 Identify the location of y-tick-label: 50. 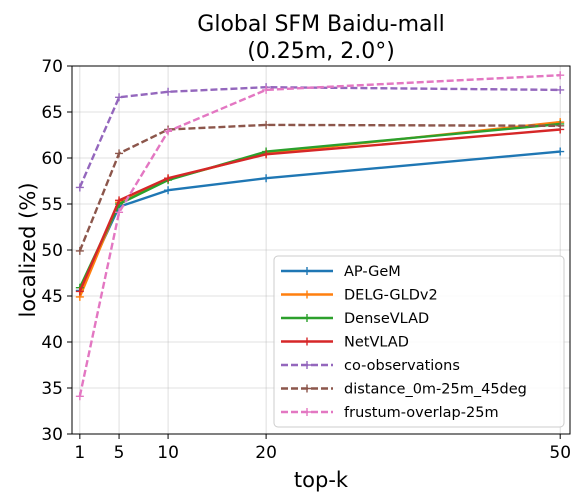
(52, 251).